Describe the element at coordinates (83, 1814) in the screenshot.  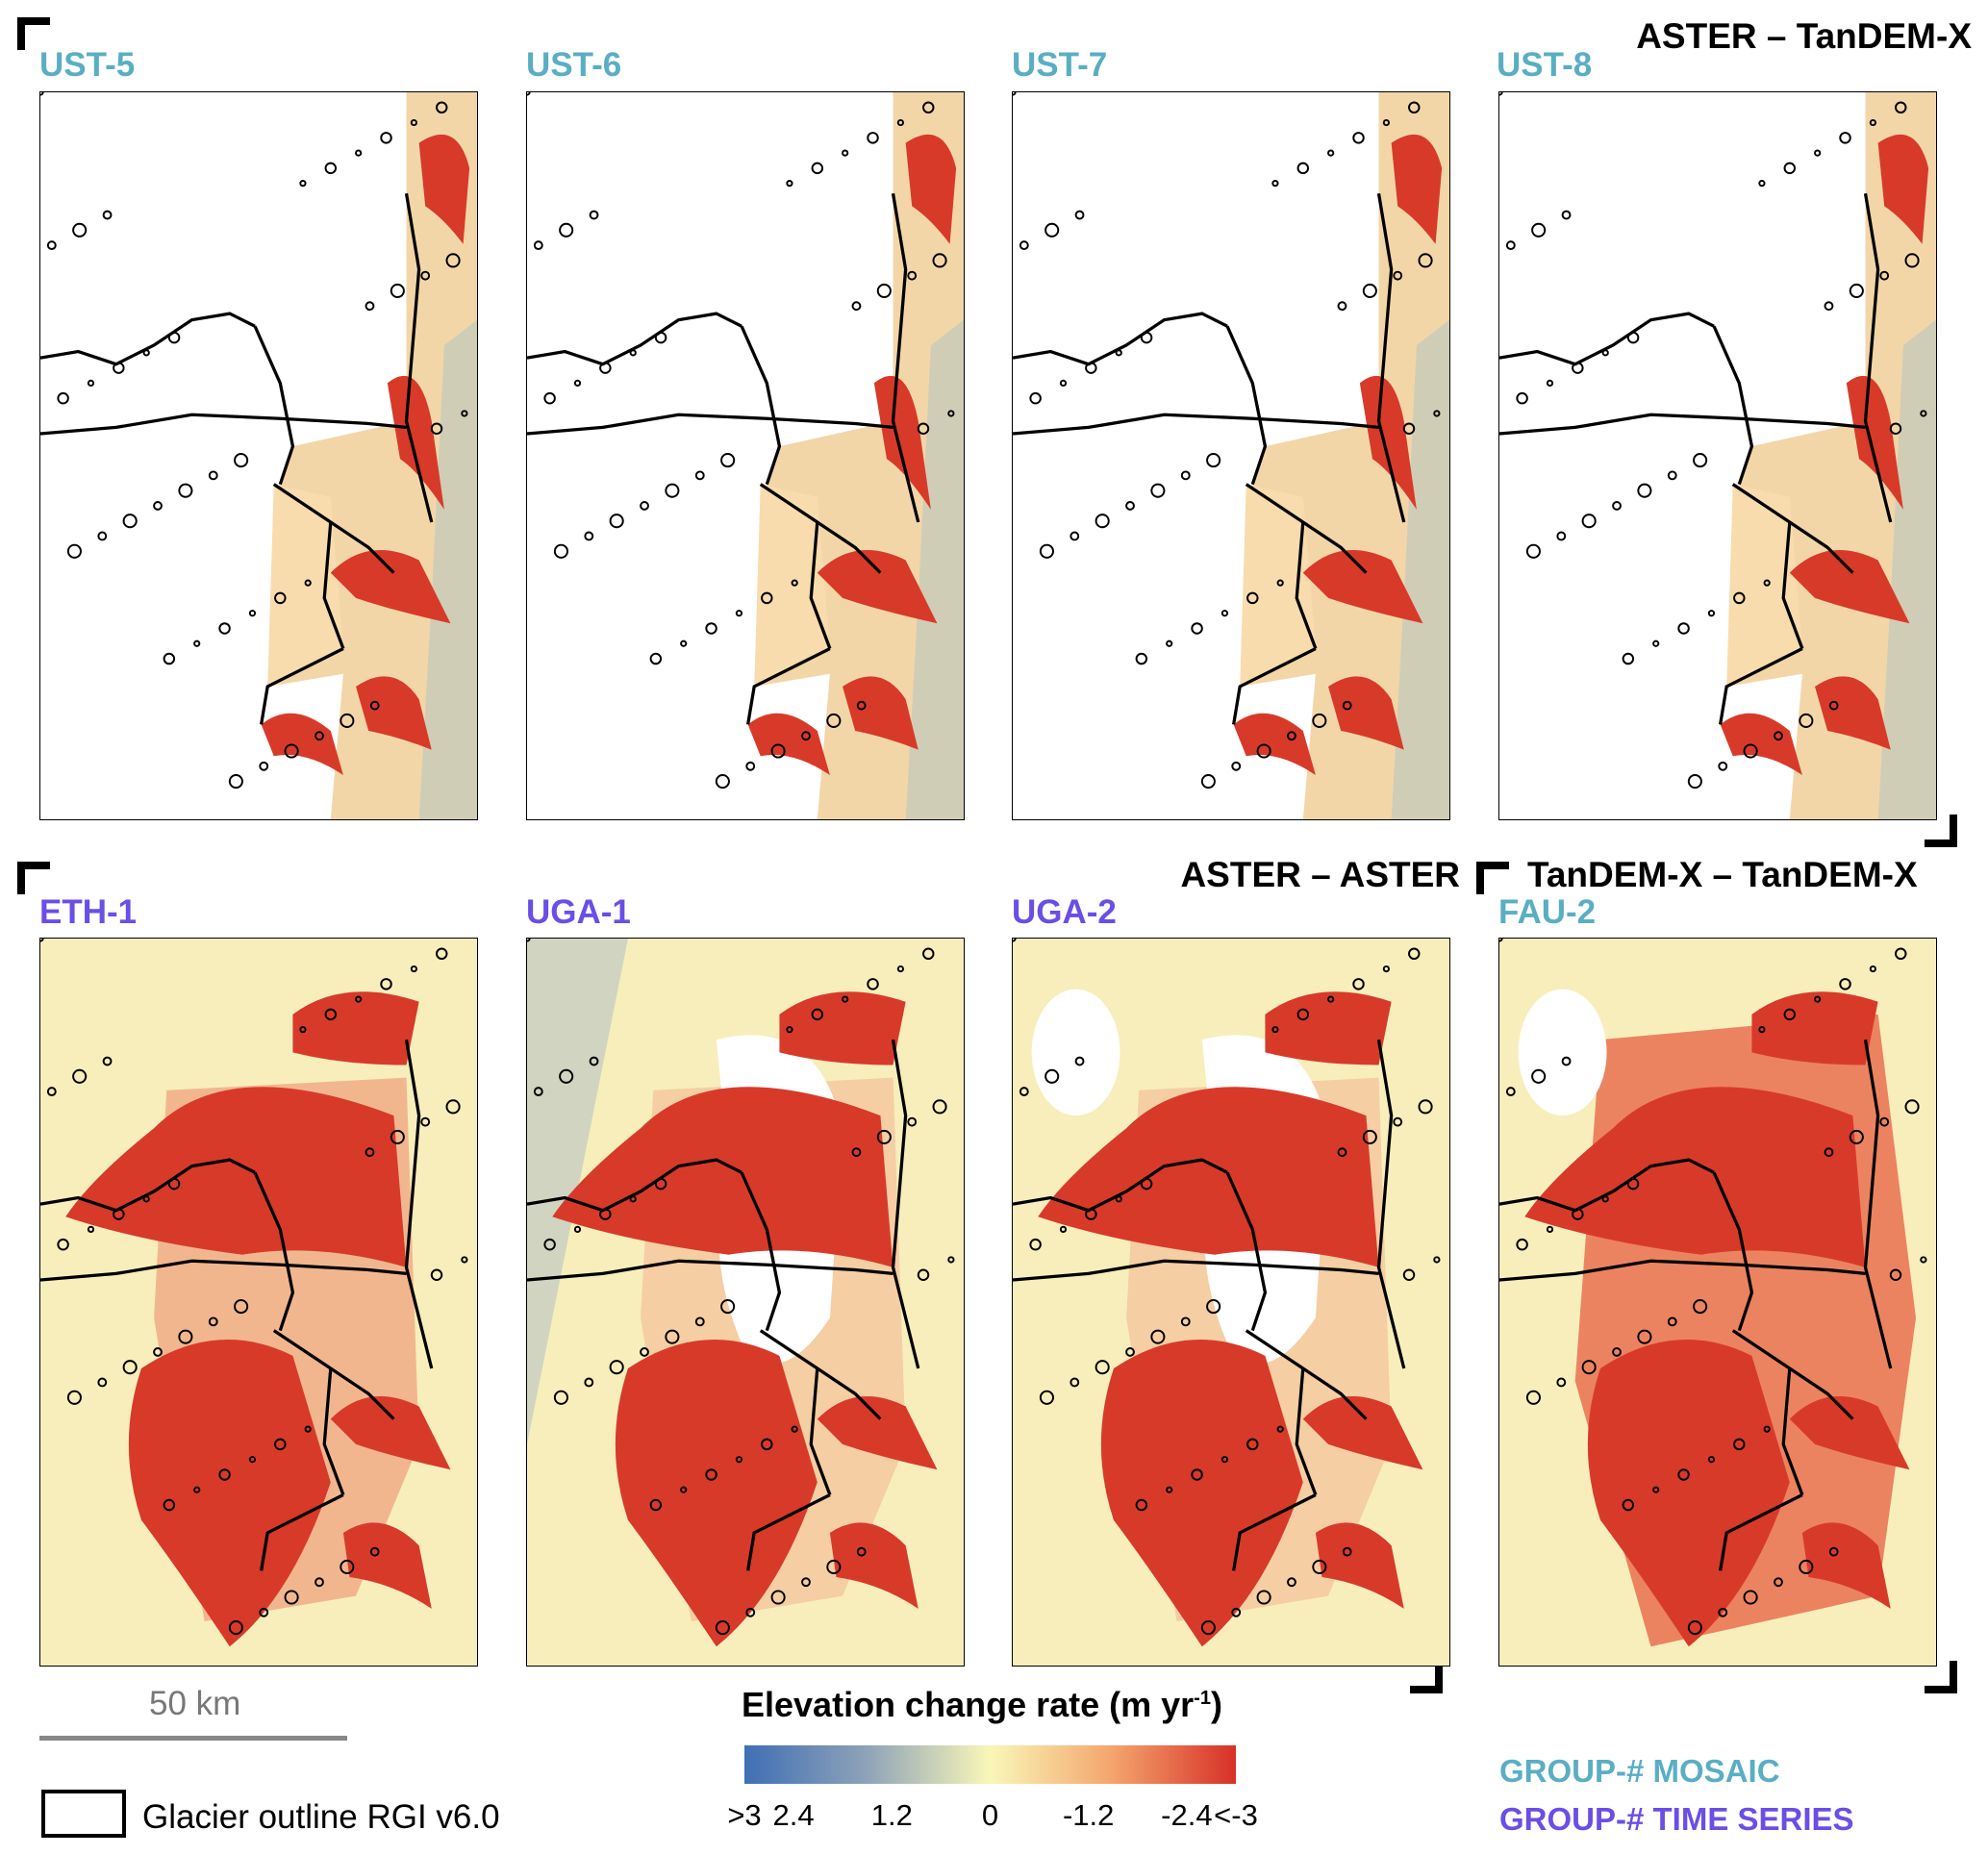
I see `glacier-outline-swatch` at that location.